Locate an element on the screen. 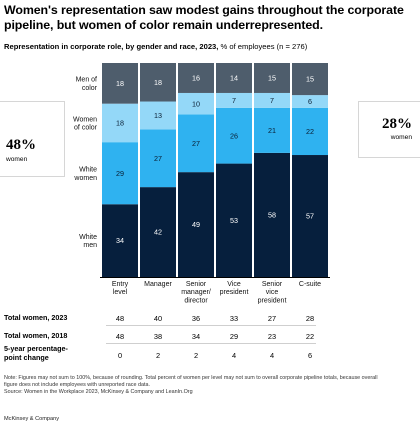 This screenshot has height=430, width=420. data-label: 26 is located at coordinates (234, 135).